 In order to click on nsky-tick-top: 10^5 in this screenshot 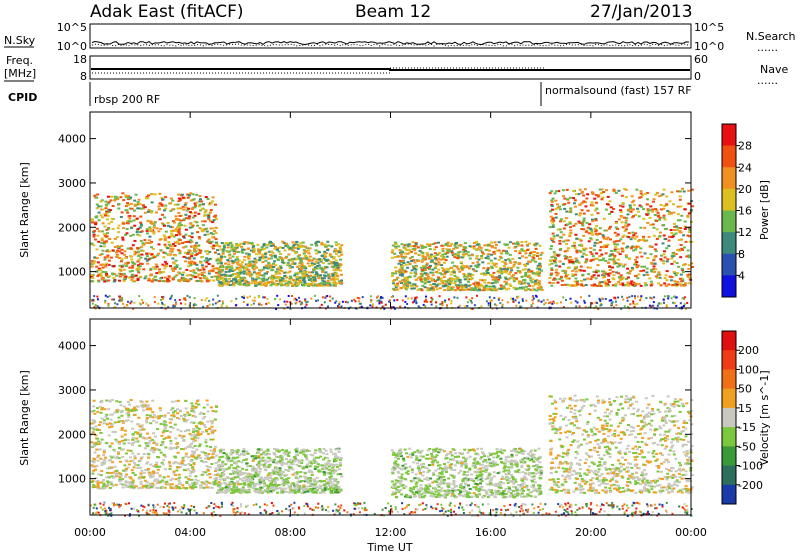, I will do `click(72, 27)`.